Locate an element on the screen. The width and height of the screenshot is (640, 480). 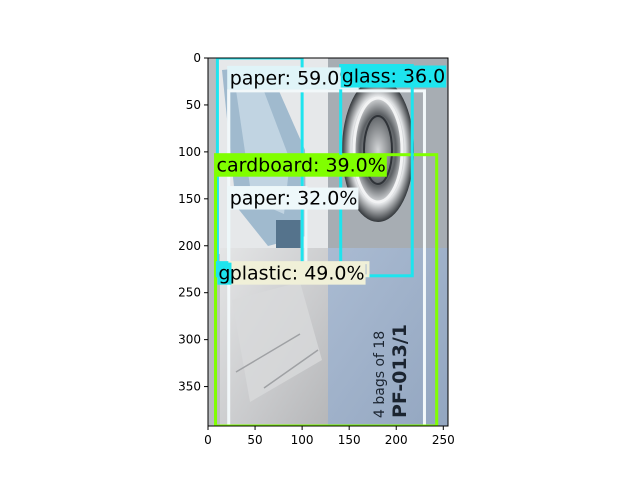
y-tick-label: 50 is located at coordinates (193, 105).